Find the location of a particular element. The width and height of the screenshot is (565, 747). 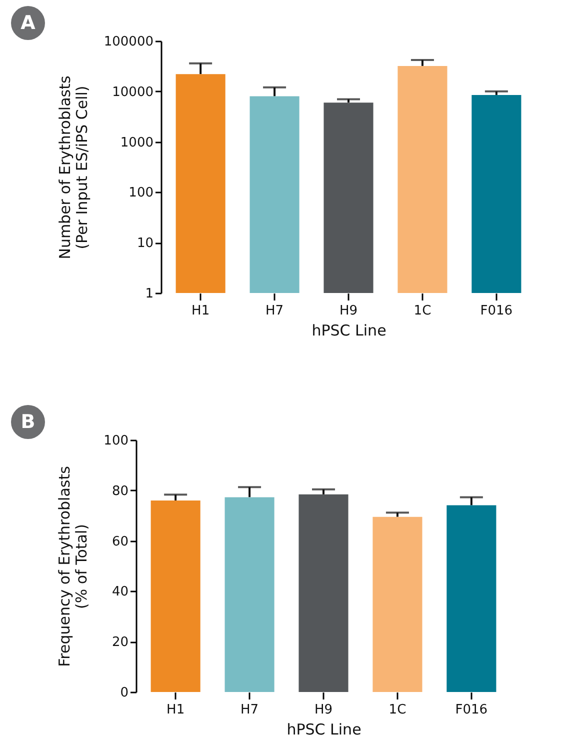

y-tick-label: 60 is located at coordinates (120, 542).